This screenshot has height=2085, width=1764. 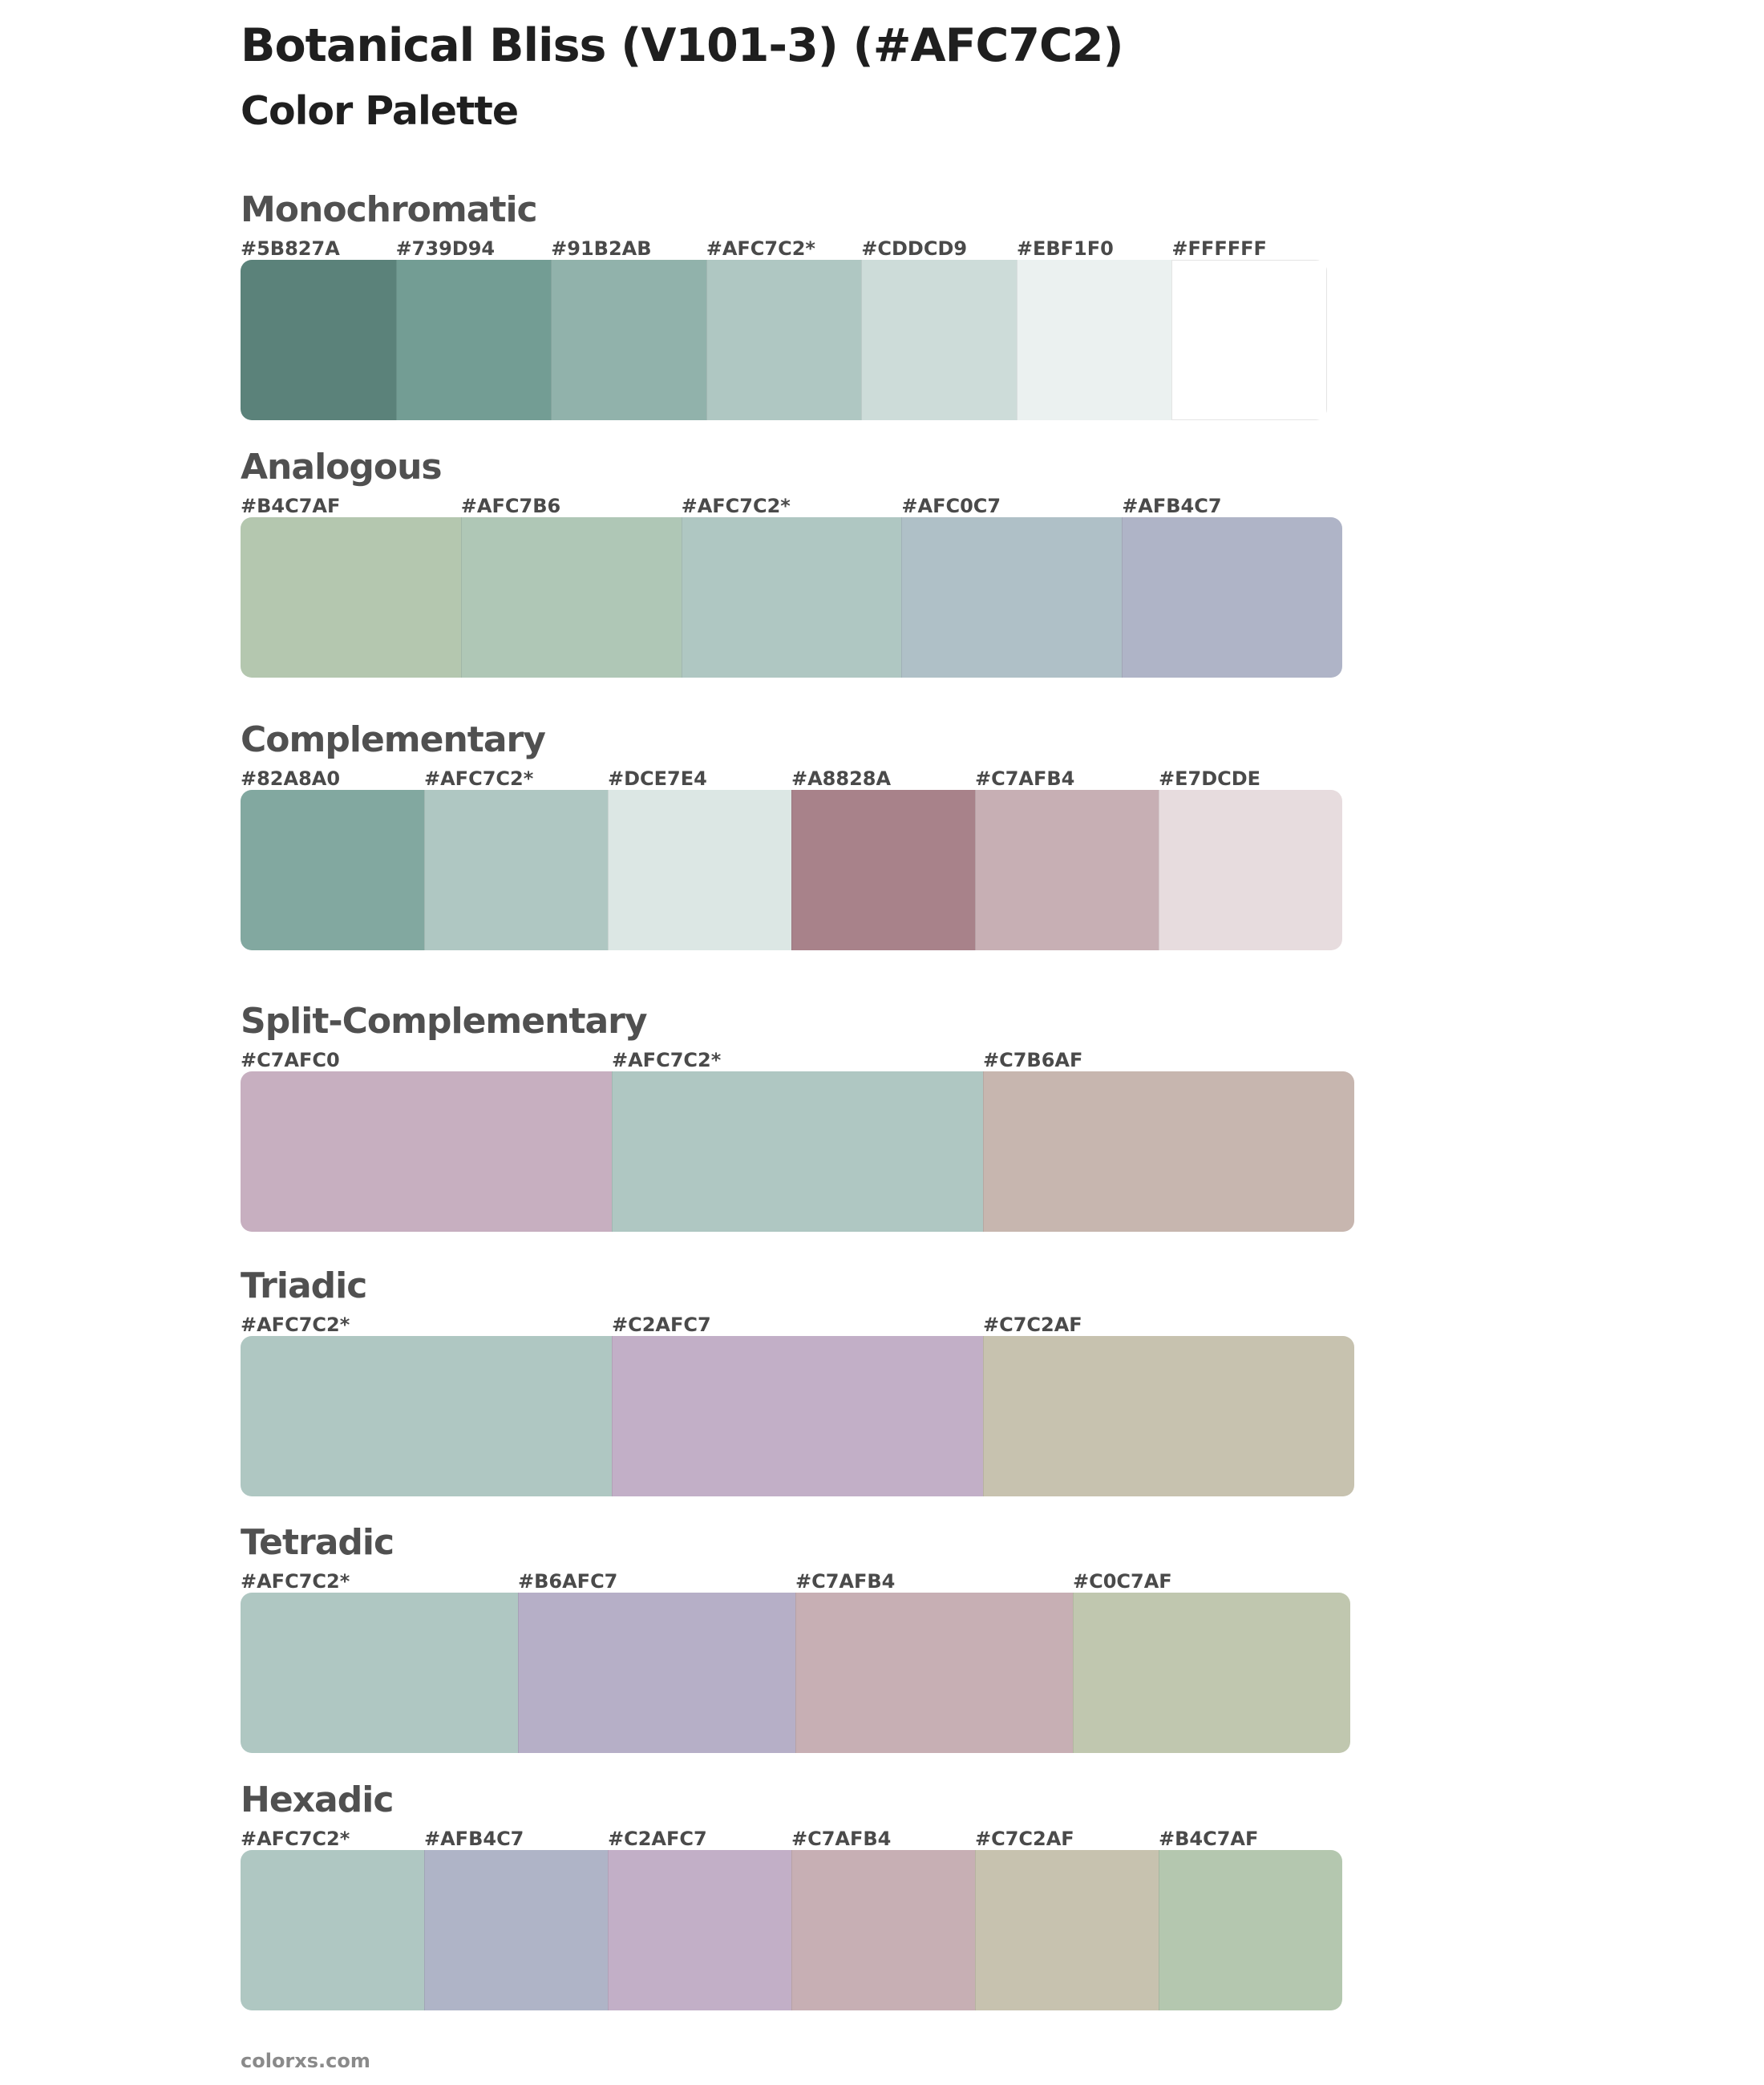 I want to click on swatch-label: #C0C7AF, so click(x=1122, y=1582).